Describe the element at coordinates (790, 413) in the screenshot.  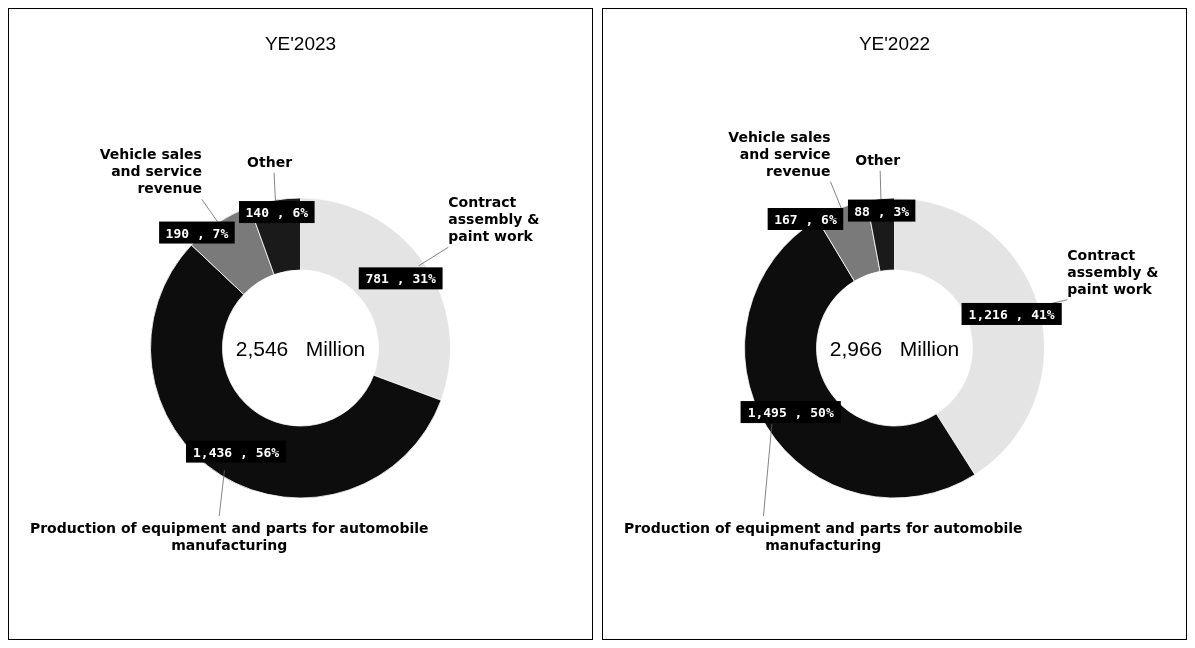
I see `data-label: 1,495 , 50%` at that location.